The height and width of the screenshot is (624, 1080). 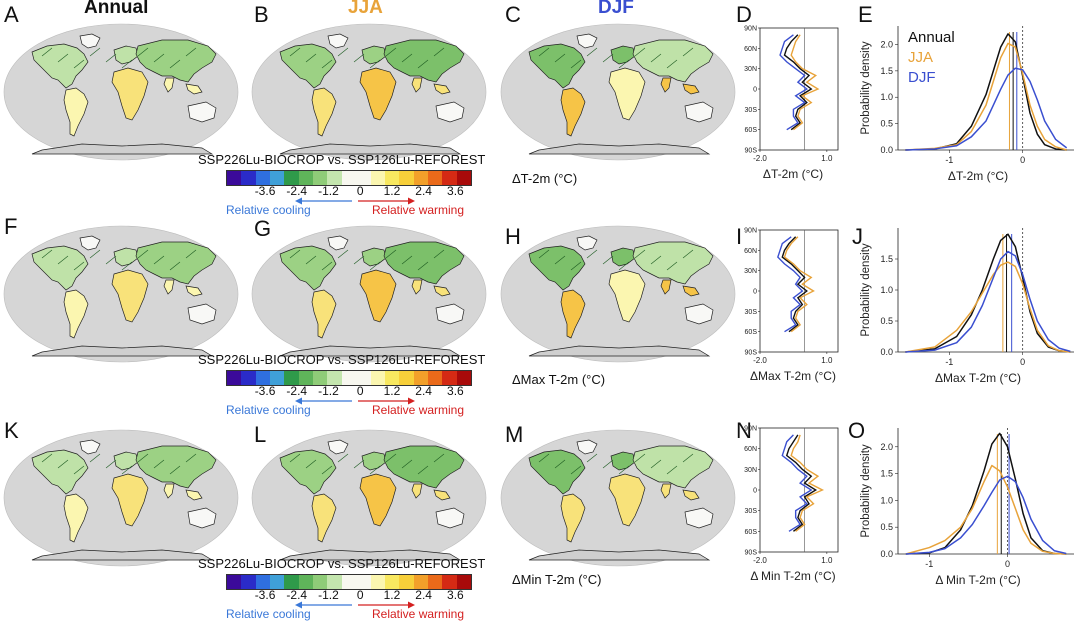 What do you see at coordinates (794, 284) in the screenshot?
I see `series-line-annual` at bounding box center [794, 284].